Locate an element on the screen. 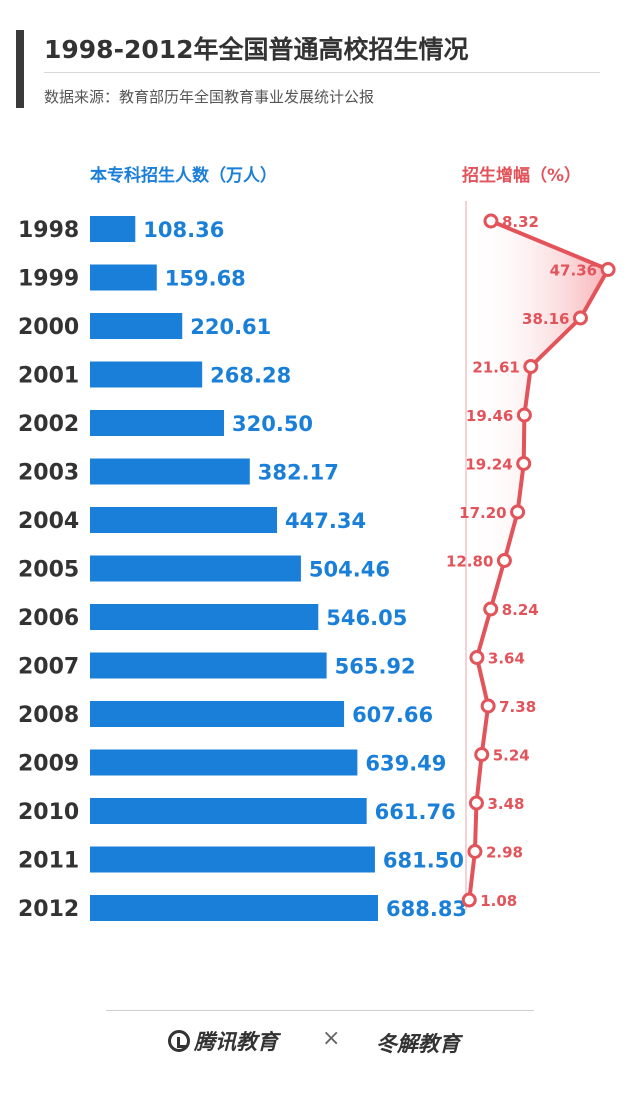  year-label: 2011 is located at coordinates (48, 861).